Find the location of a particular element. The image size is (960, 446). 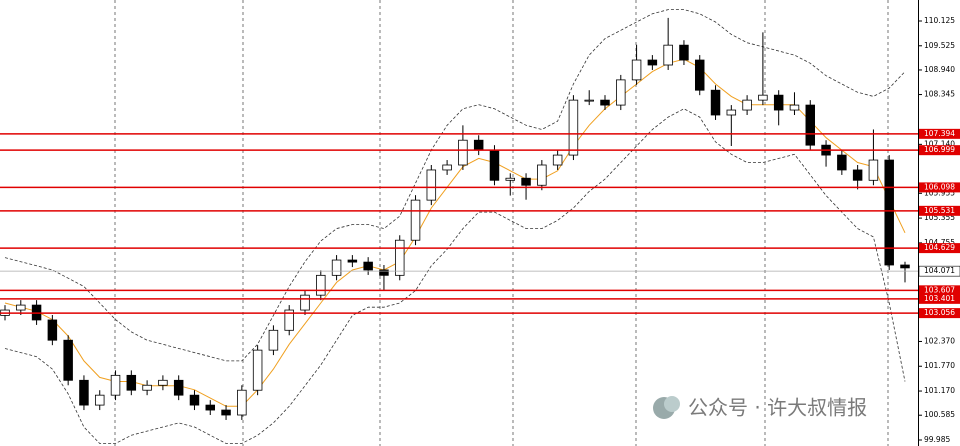

level-label: 106.999 is located at coordinates (939, 149).